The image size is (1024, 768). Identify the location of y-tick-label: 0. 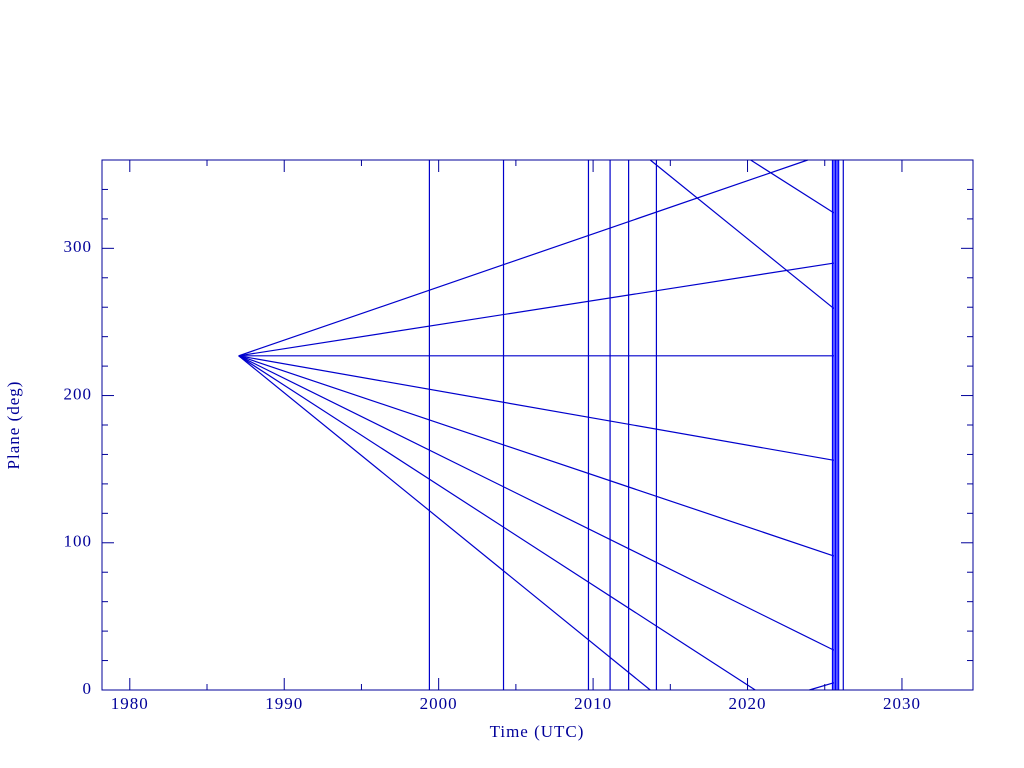
(88, 688).